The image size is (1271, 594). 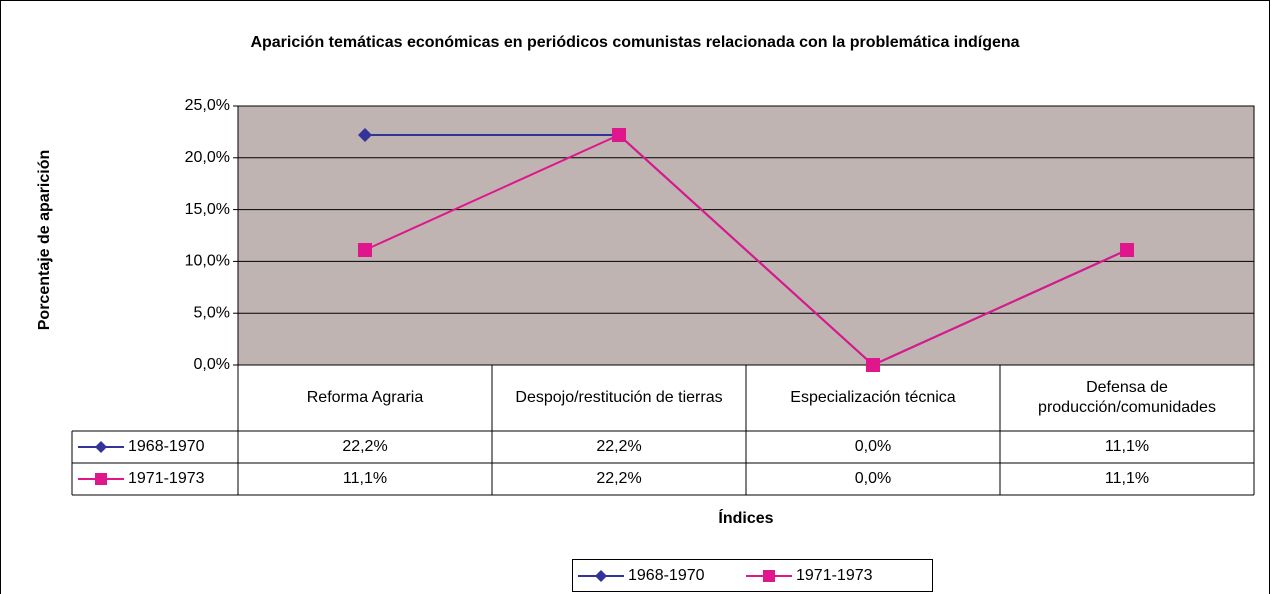 I want to click on cell-text: Despojo/restitución de tierras, so click(x=619, y=397).